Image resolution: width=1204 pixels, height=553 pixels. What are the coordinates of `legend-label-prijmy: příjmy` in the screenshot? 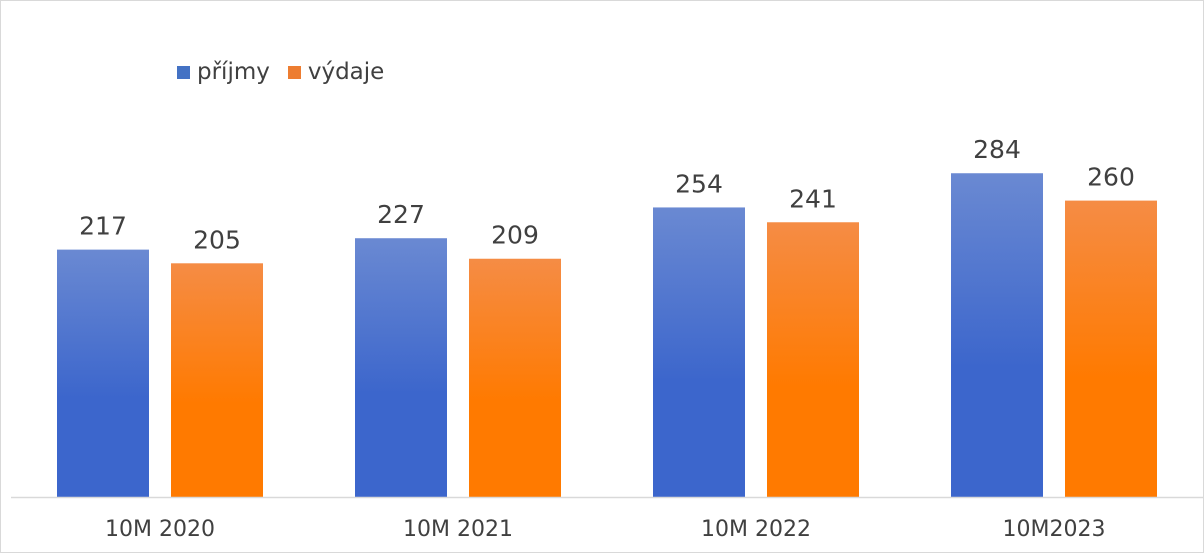 It's located at (233, 72).